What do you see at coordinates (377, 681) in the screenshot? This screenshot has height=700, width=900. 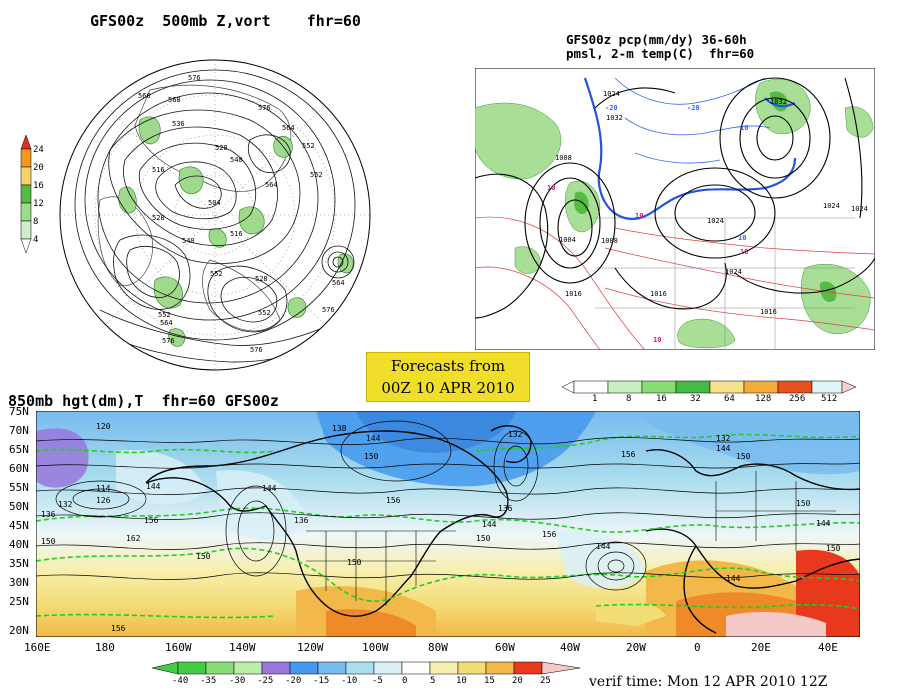 I see `colorbar-tick: -5` at bounding box center [377, 681].